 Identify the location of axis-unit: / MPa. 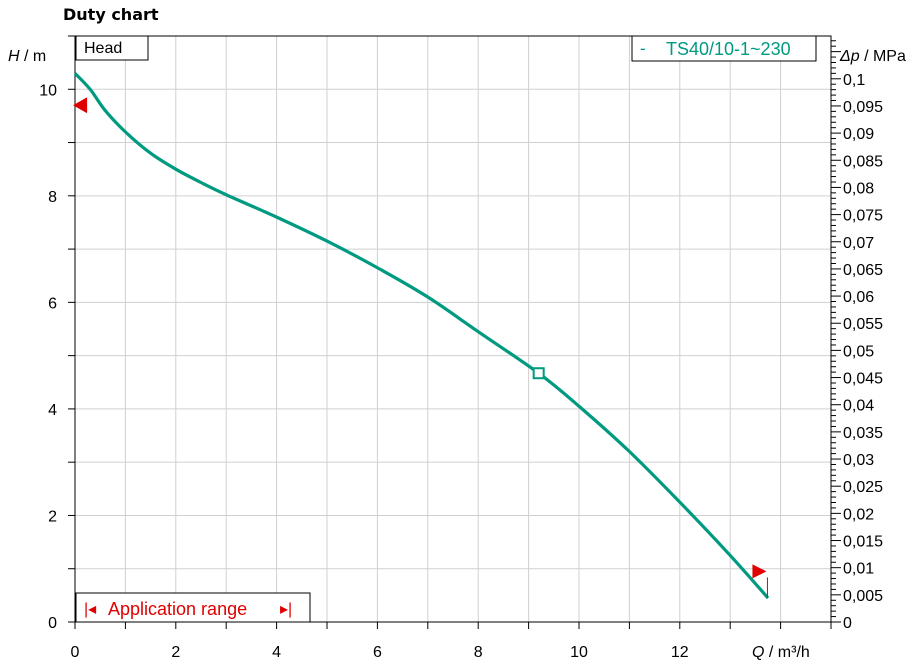
(883, 56).